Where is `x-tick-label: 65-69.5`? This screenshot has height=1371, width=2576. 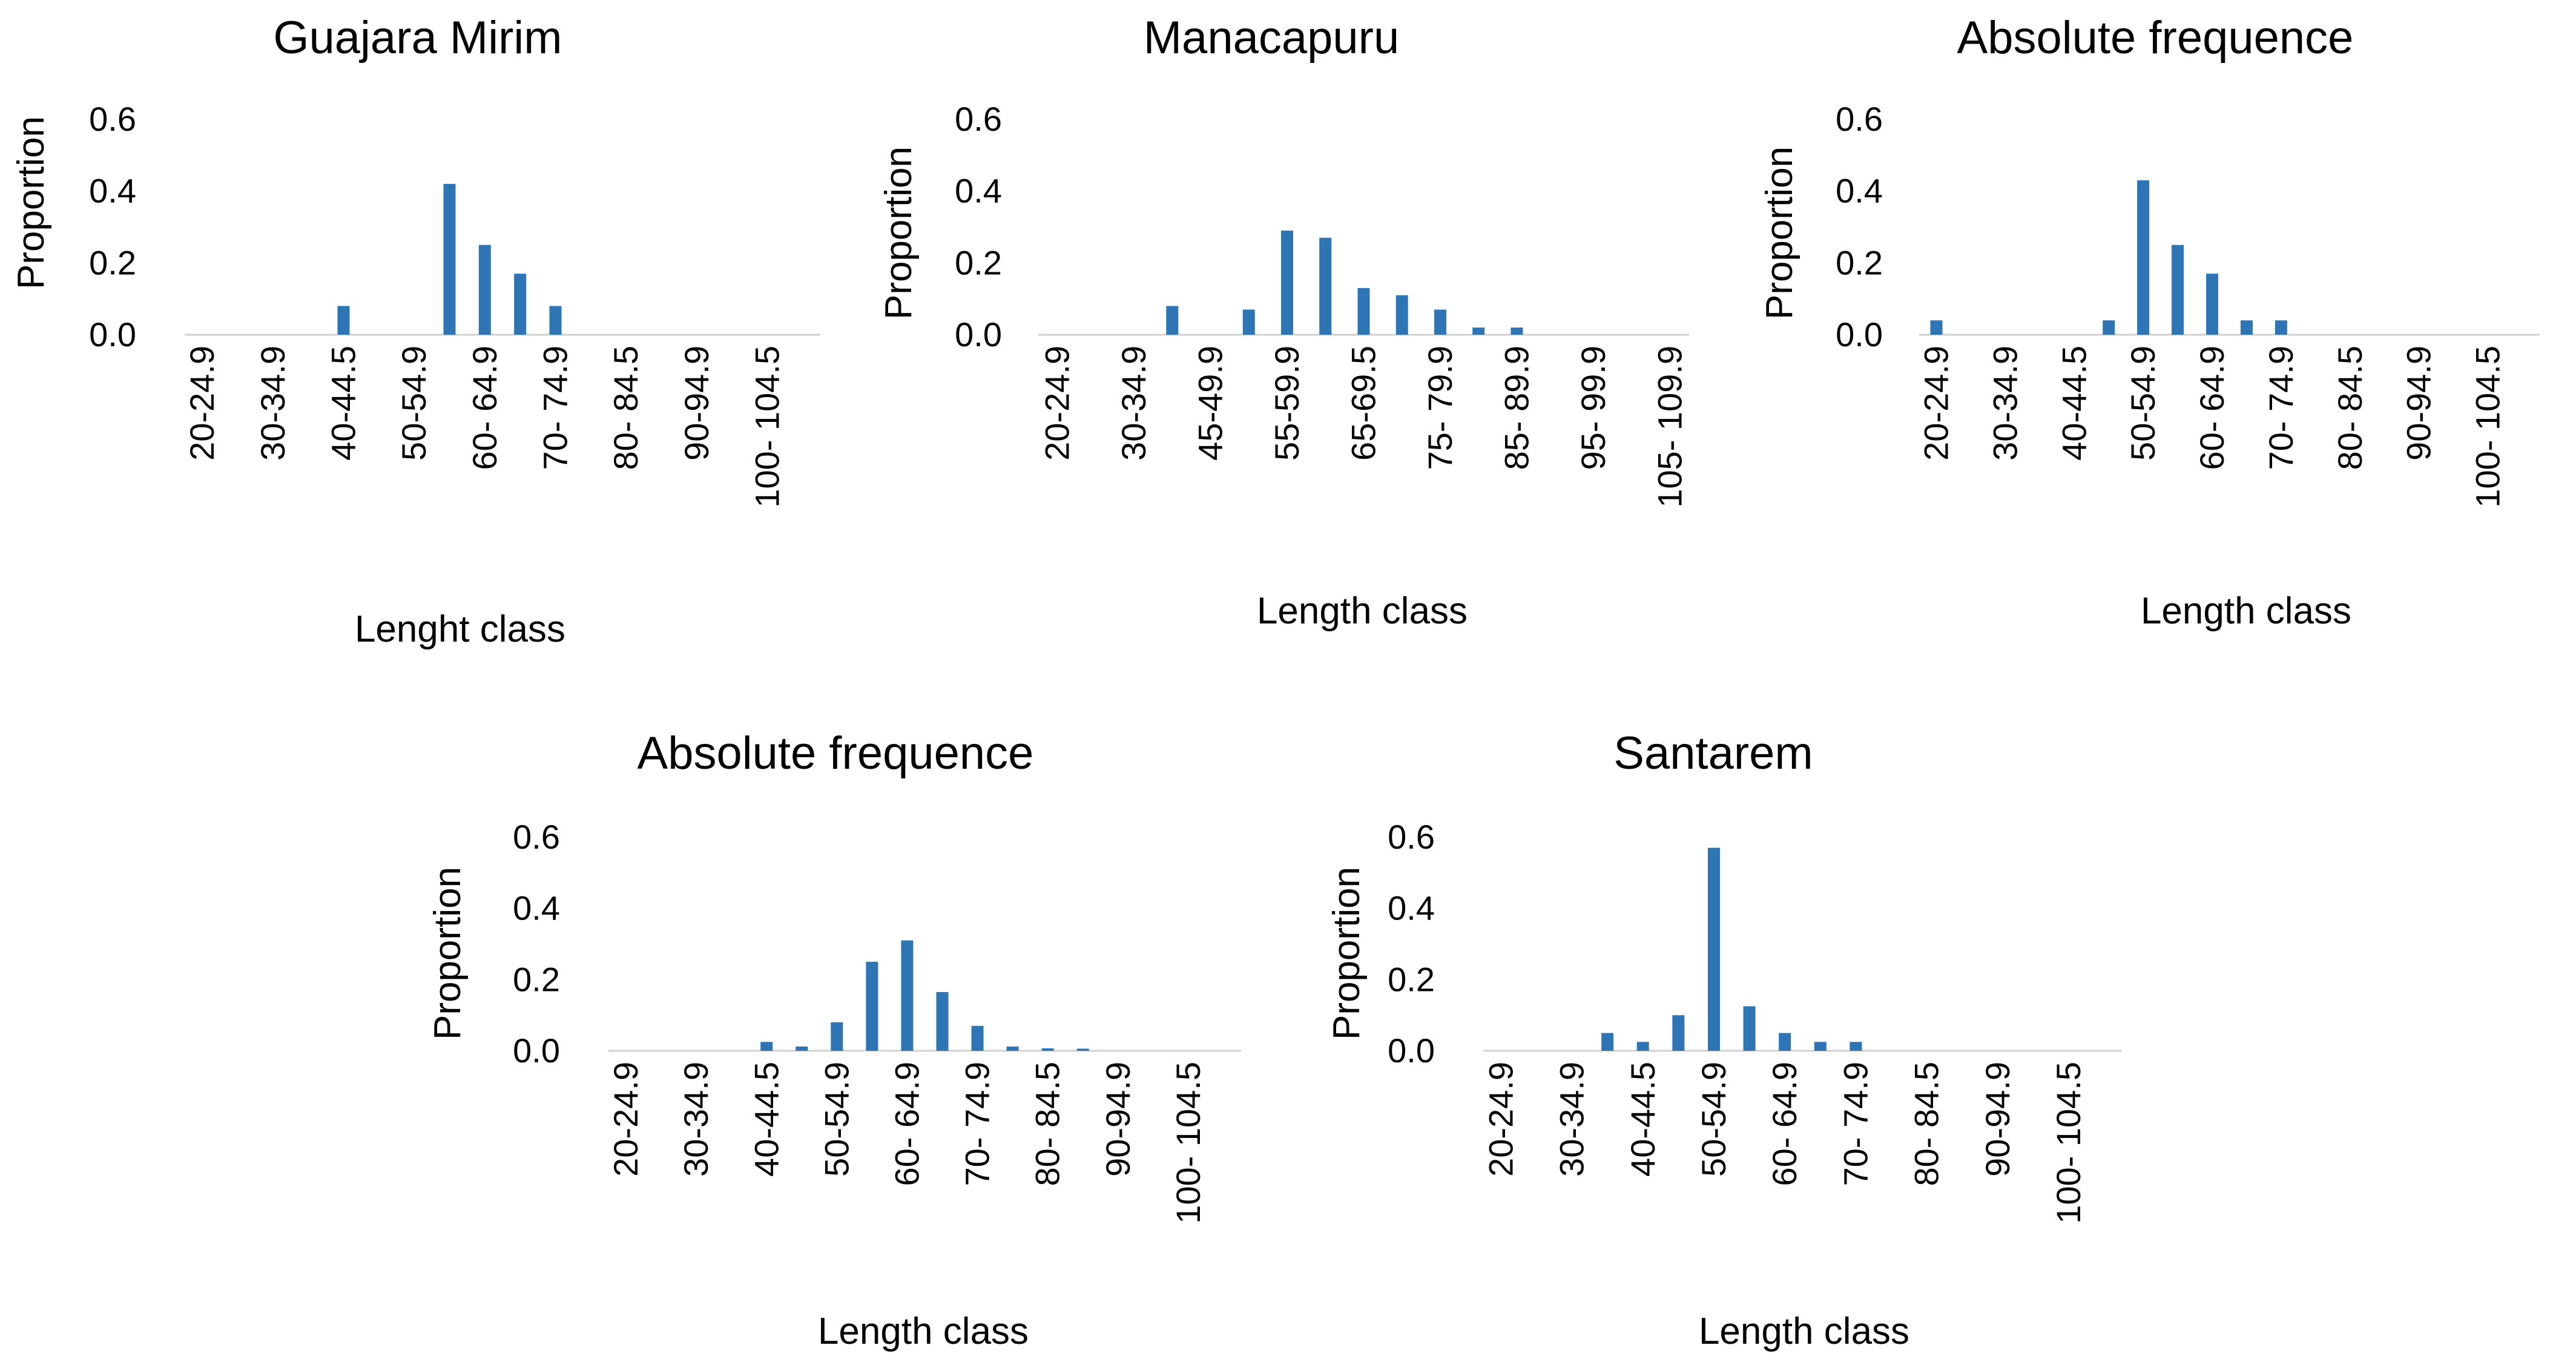 x-tick-label: 65-69.5 is located at coordinates (1364, 403).